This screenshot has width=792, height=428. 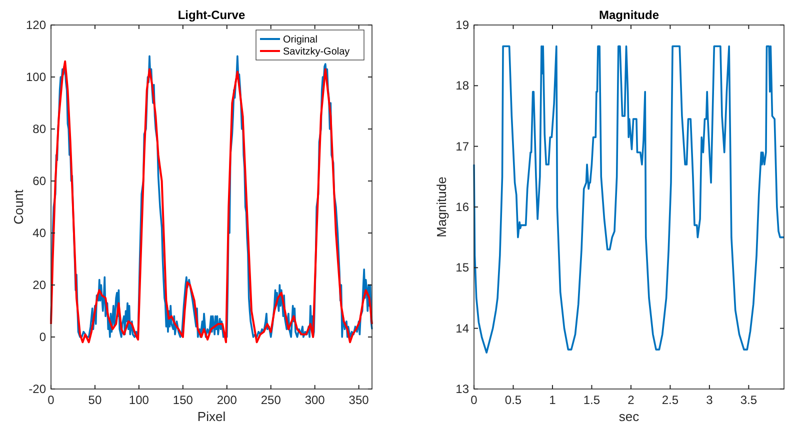 What do you see at coordinates (749, 400) in the screenshot?
I see `x-tick-label: 3.5` at bounding box center [749, 400].